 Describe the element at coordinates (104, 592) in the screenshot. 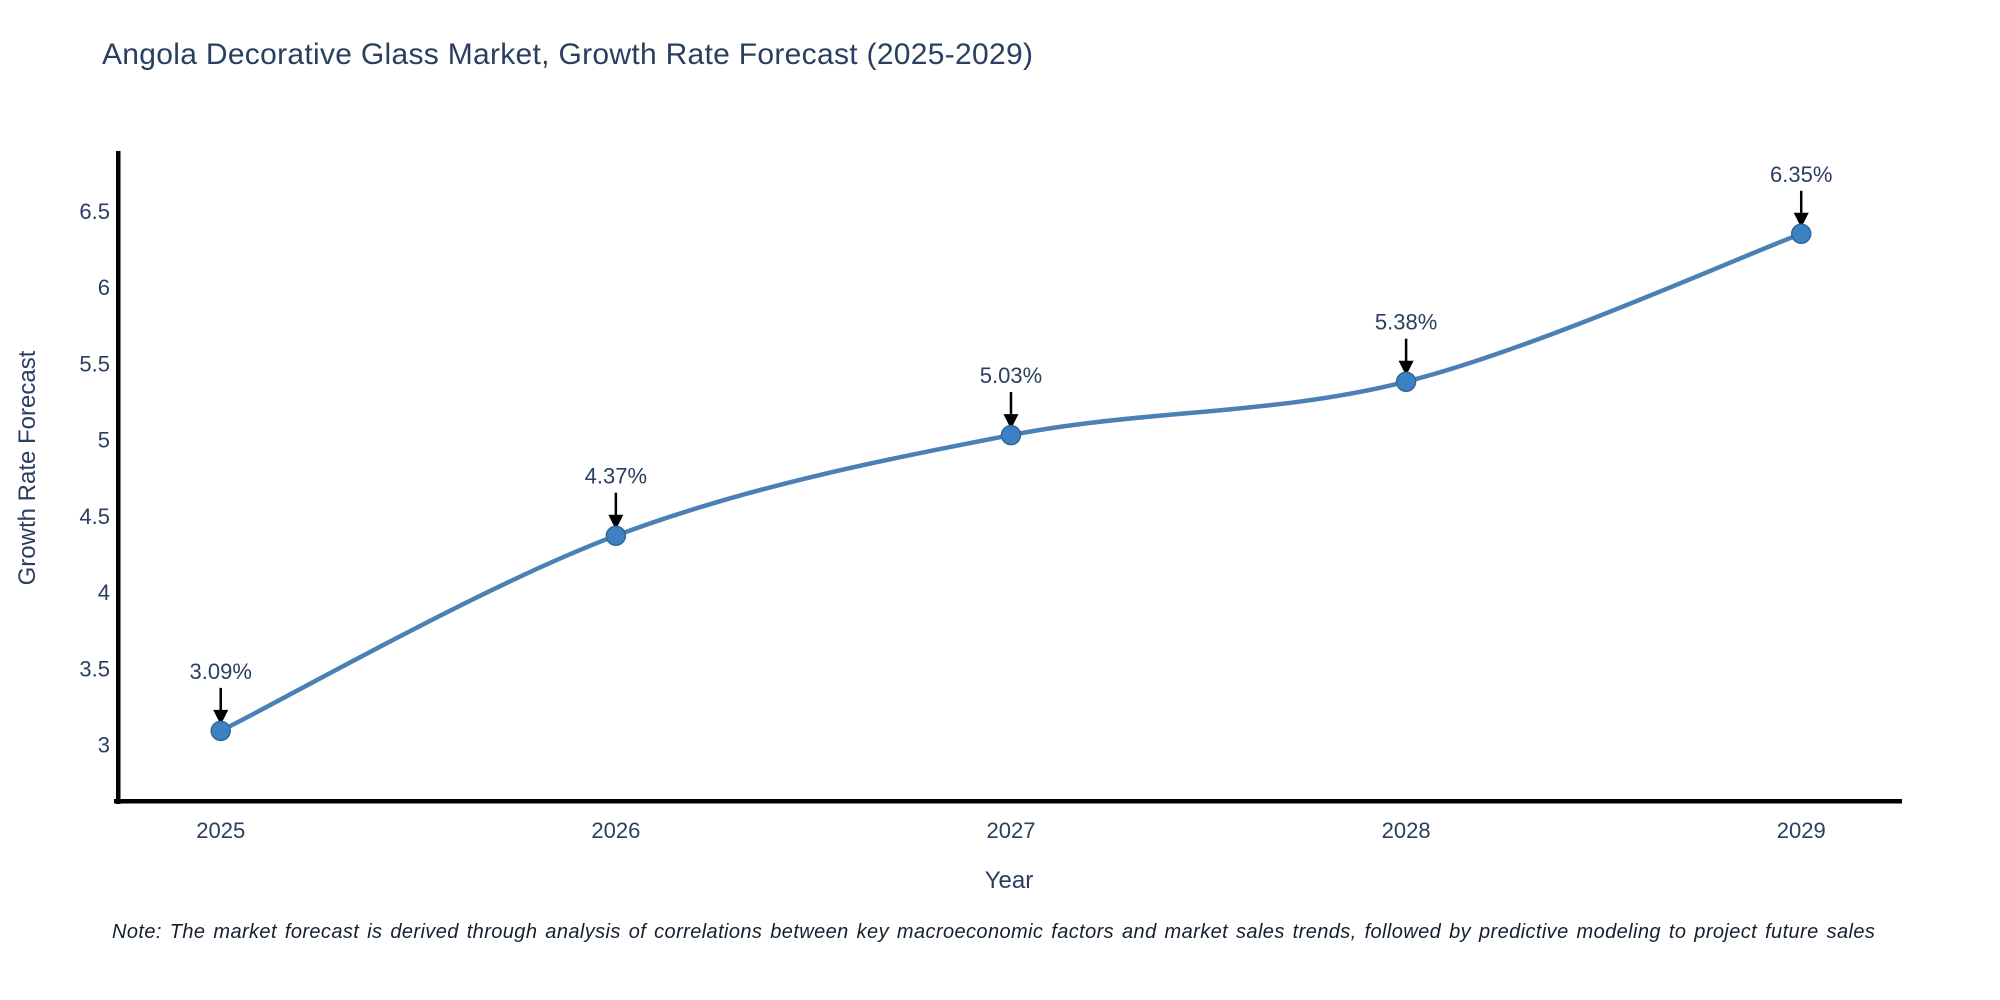

I see `y-tick-label: 4` at that location.